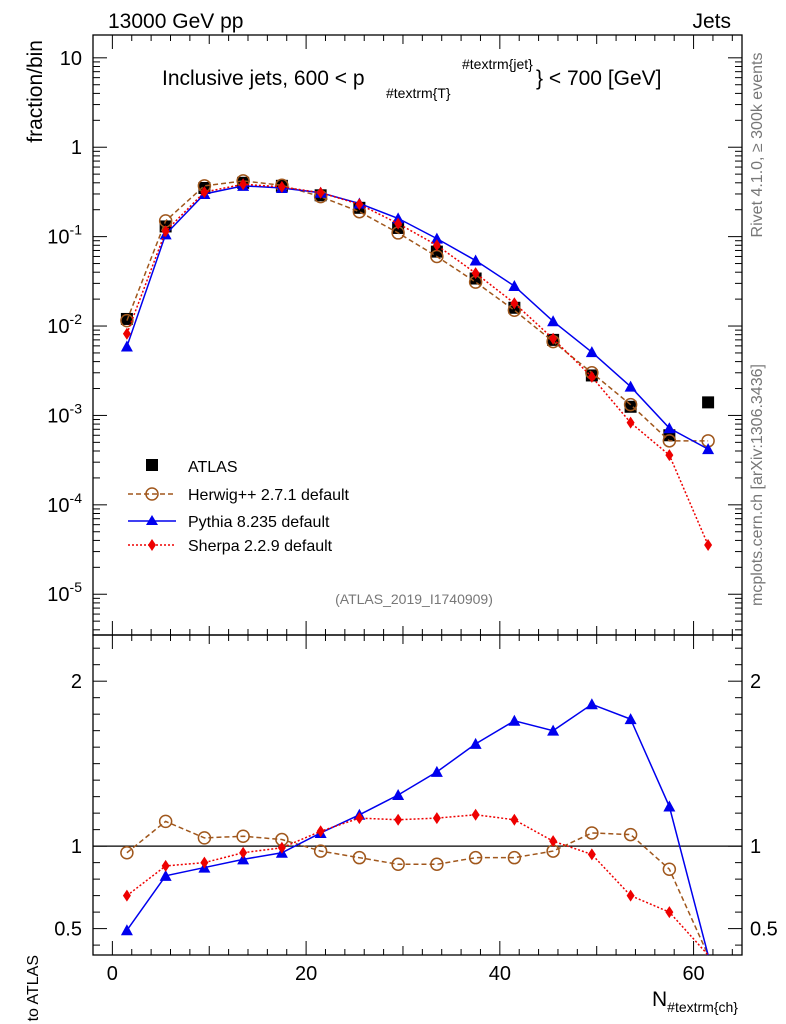 This screenshot has height=1024, width=786. What do you see at coordinates (417, 888) in the screenshot?
I see `series-line-ratio-herwig` at bounding box center [417, 888].